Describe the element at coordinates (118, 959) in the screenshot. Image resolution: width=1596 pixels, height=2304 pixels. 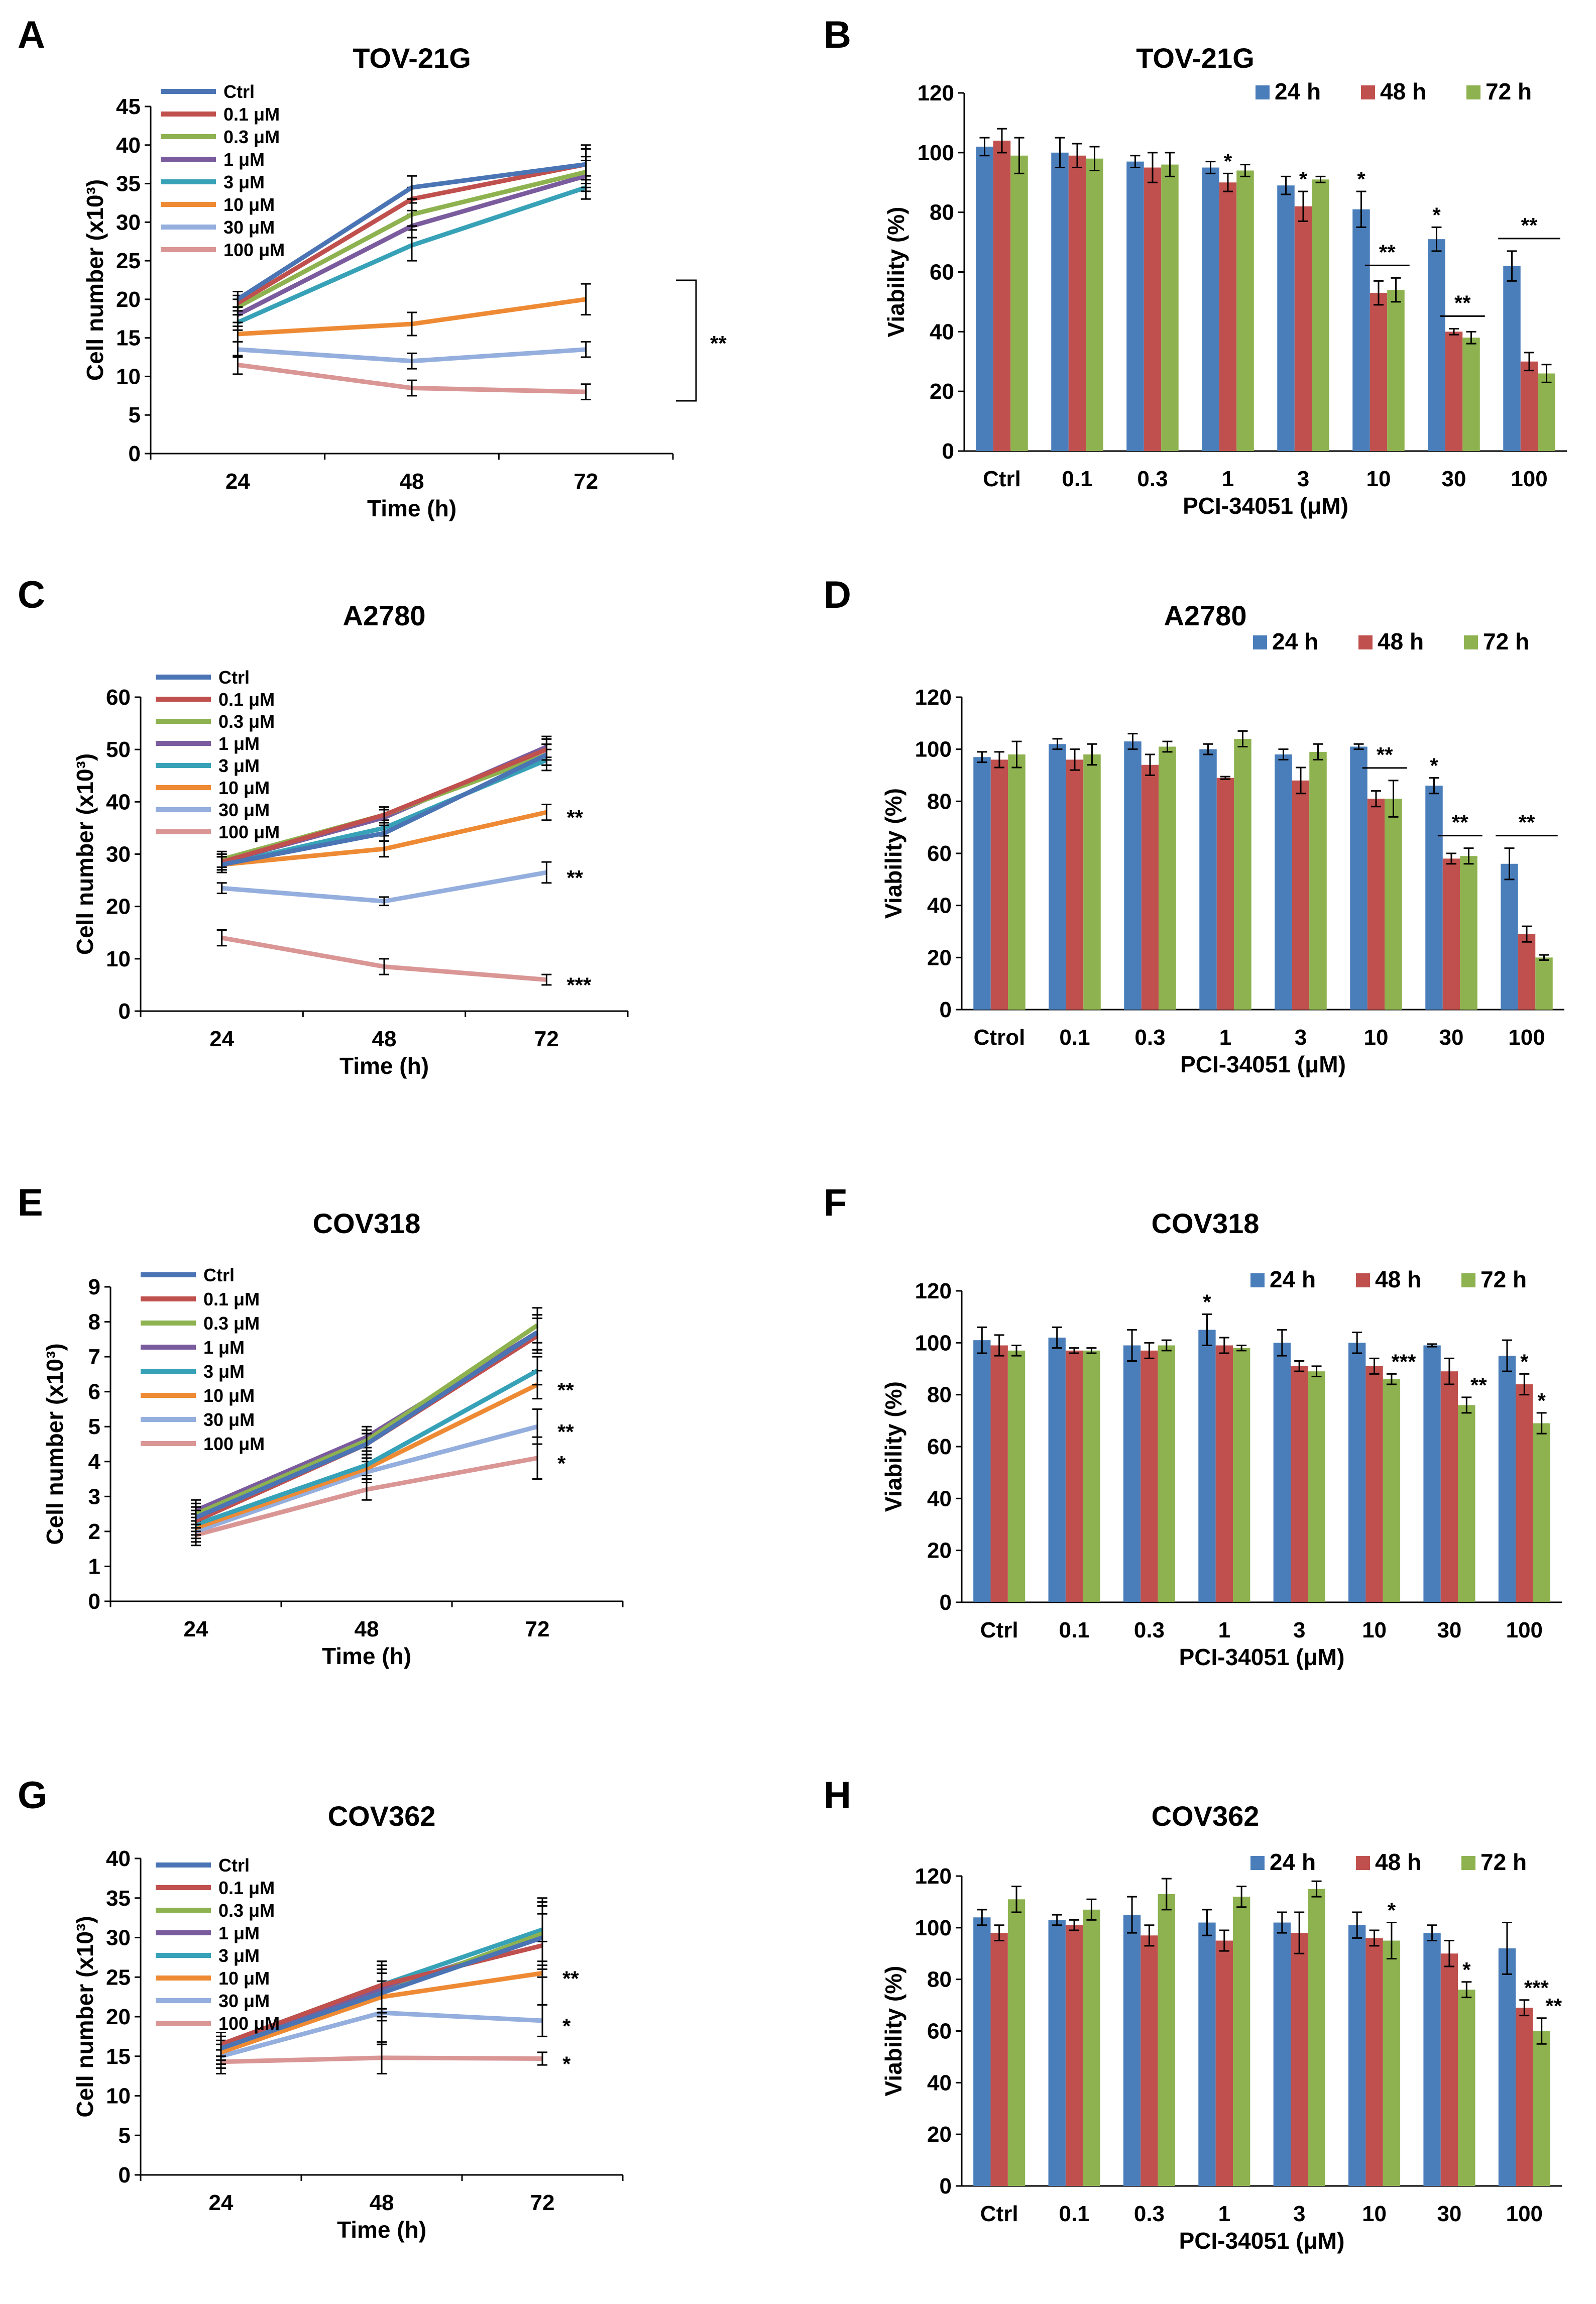
I see `y-tick-label: 10` at that location.